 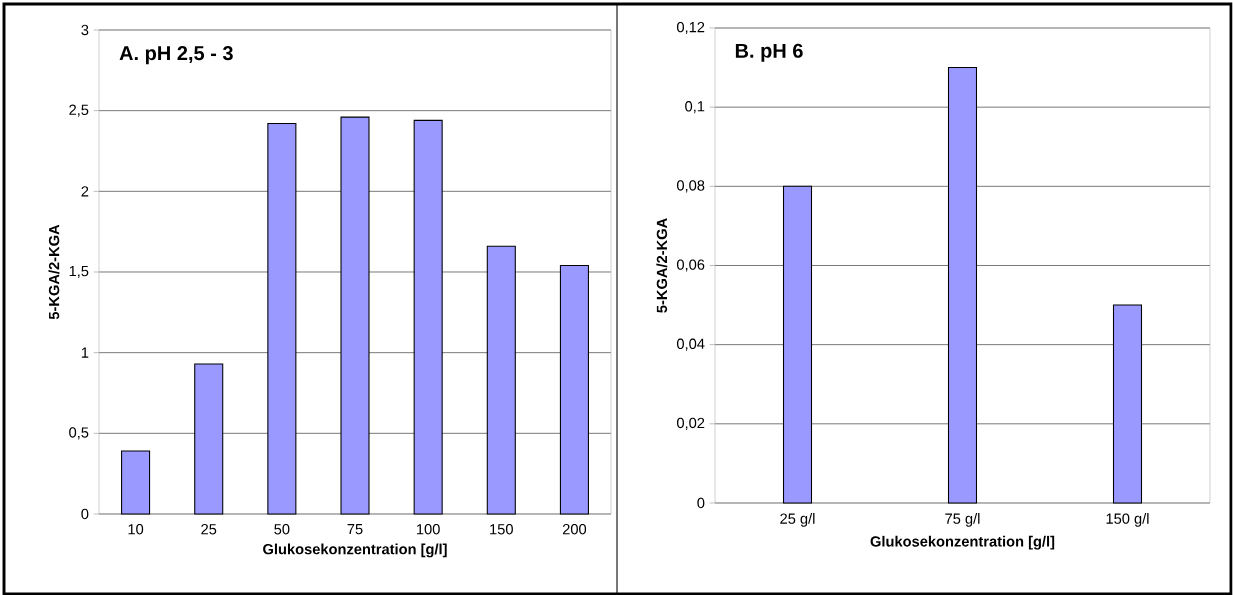 What do you see at coordinates (136, 529) in the screenshot?
I see `x-tick-label: 10` at bounding box center [136, 529].